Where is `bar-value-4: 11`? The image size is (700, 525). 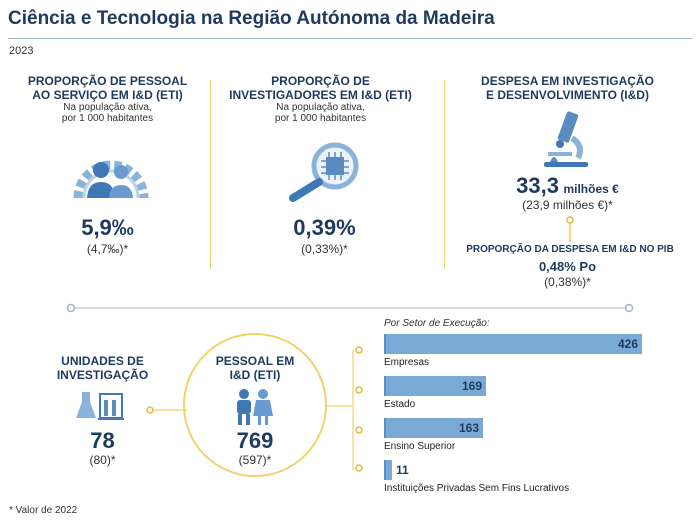
bar-value-4: 11 is located at coordinates (402, 470).